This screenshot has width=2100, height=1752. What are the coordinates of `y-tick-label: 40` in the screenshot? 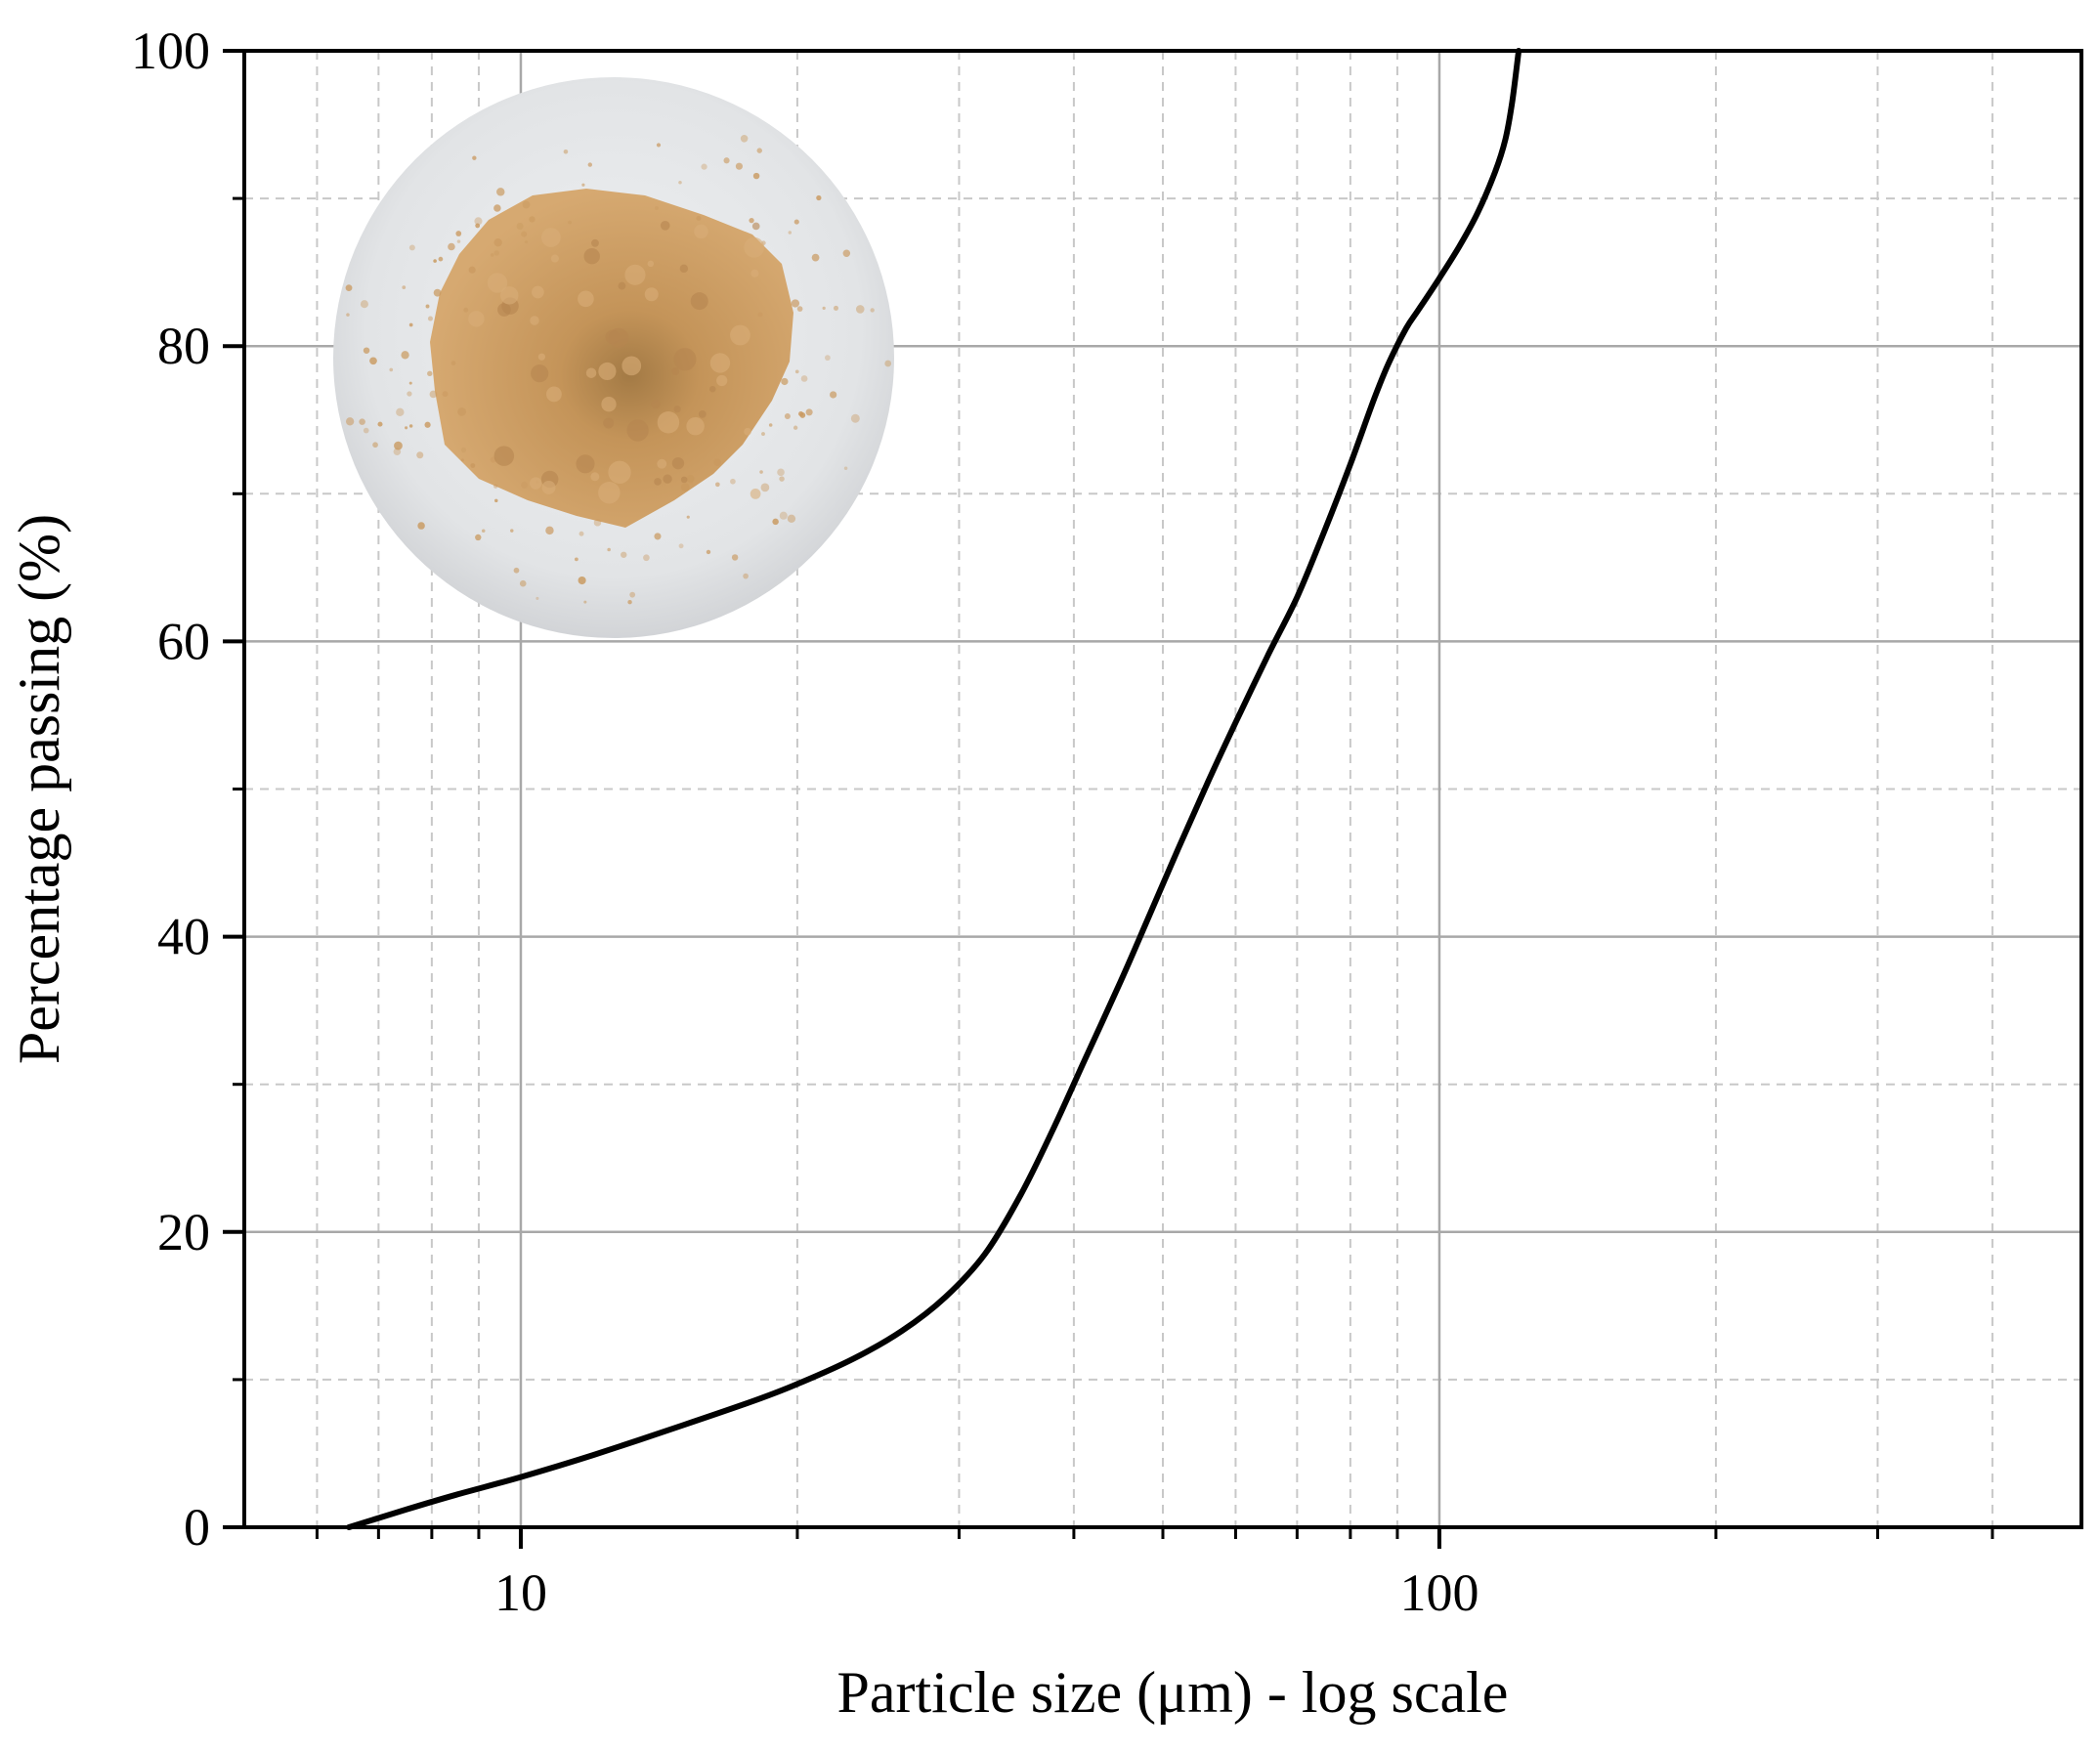 It's located at (184, 937).